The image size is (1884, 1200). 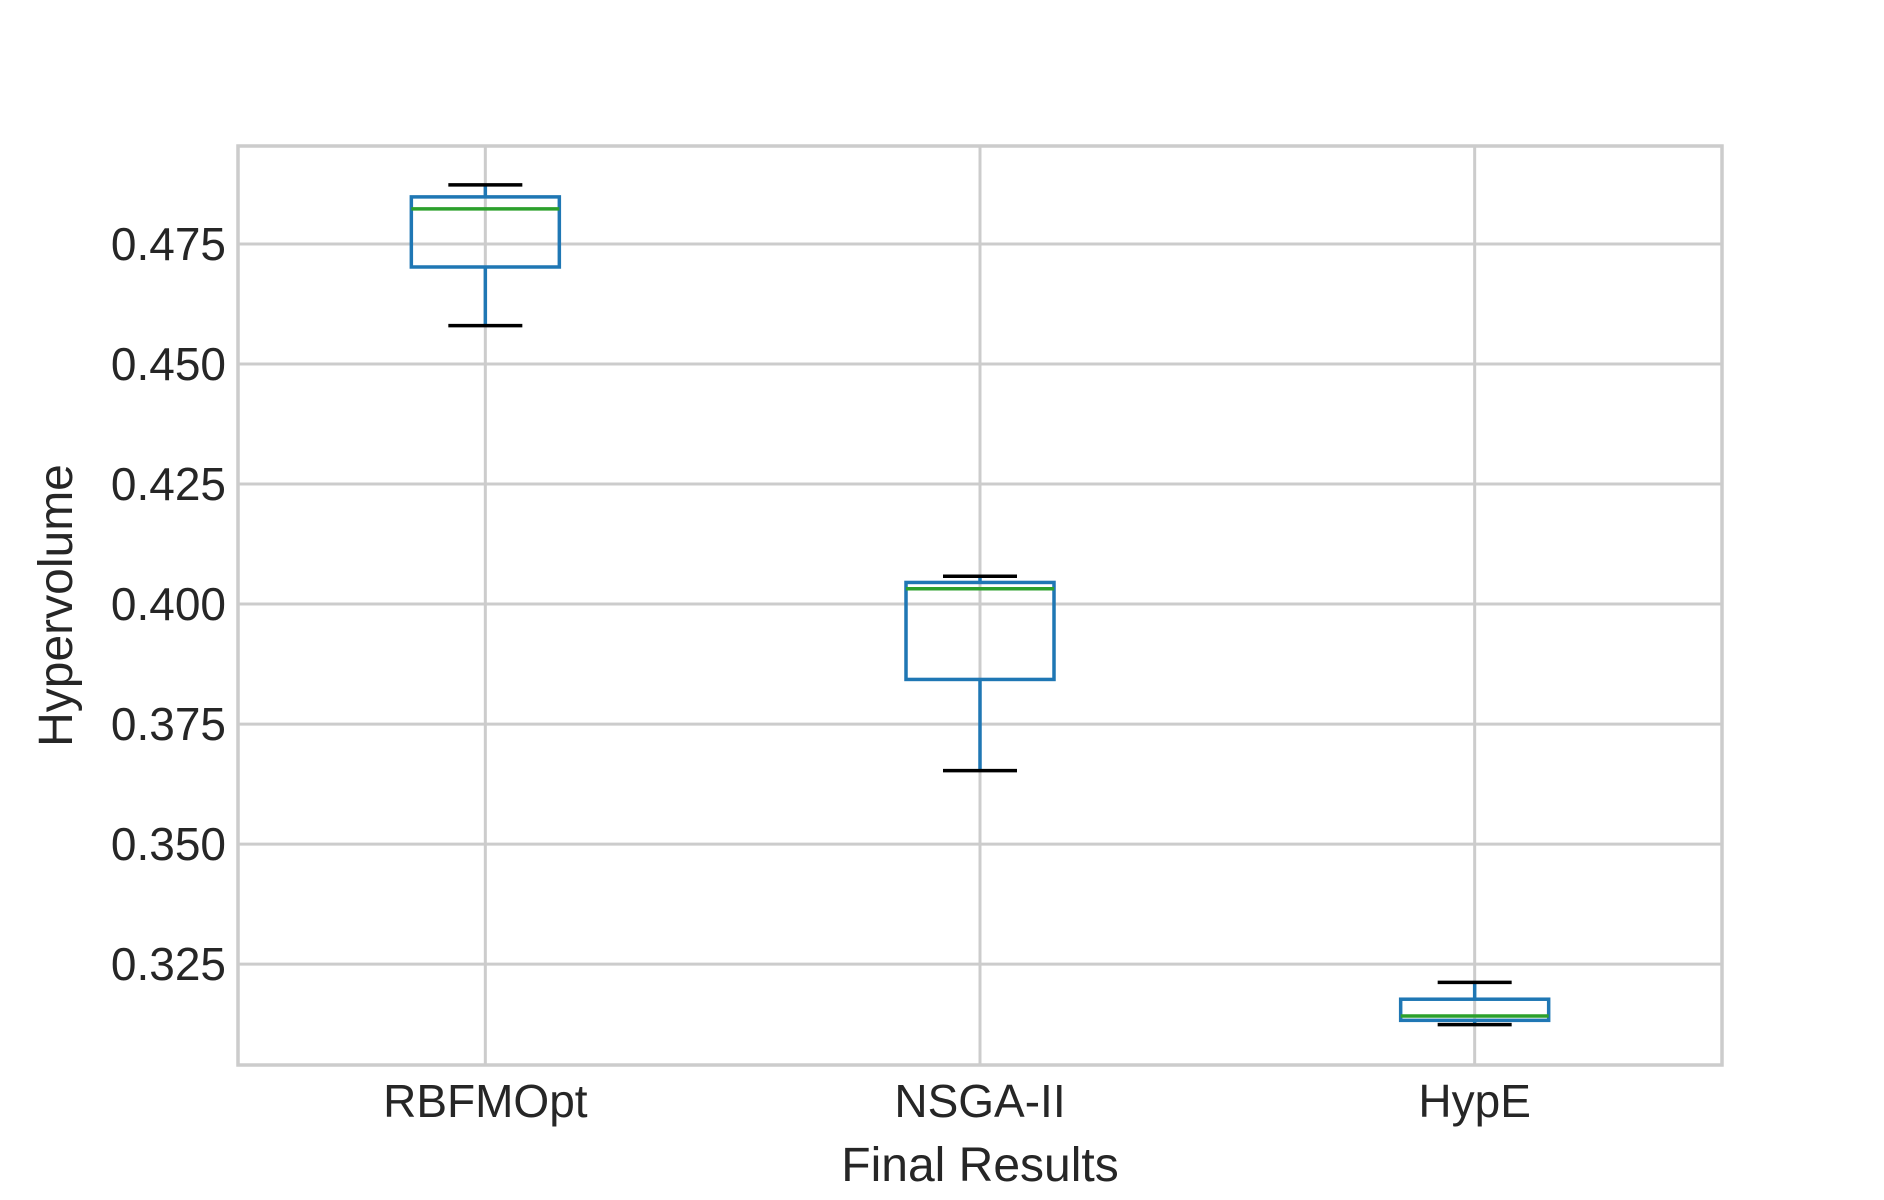 I want to click on y-axis-label: Hypervolume, so click(x=56, y=605).